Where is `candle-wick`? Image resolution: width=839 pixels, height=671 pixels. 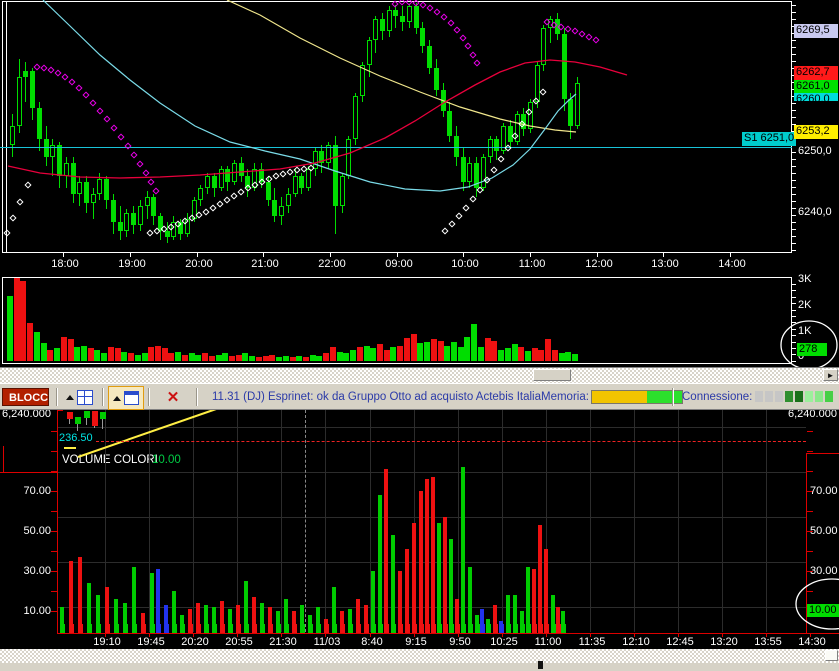
candle-wick is located at coordinates (25, 82).